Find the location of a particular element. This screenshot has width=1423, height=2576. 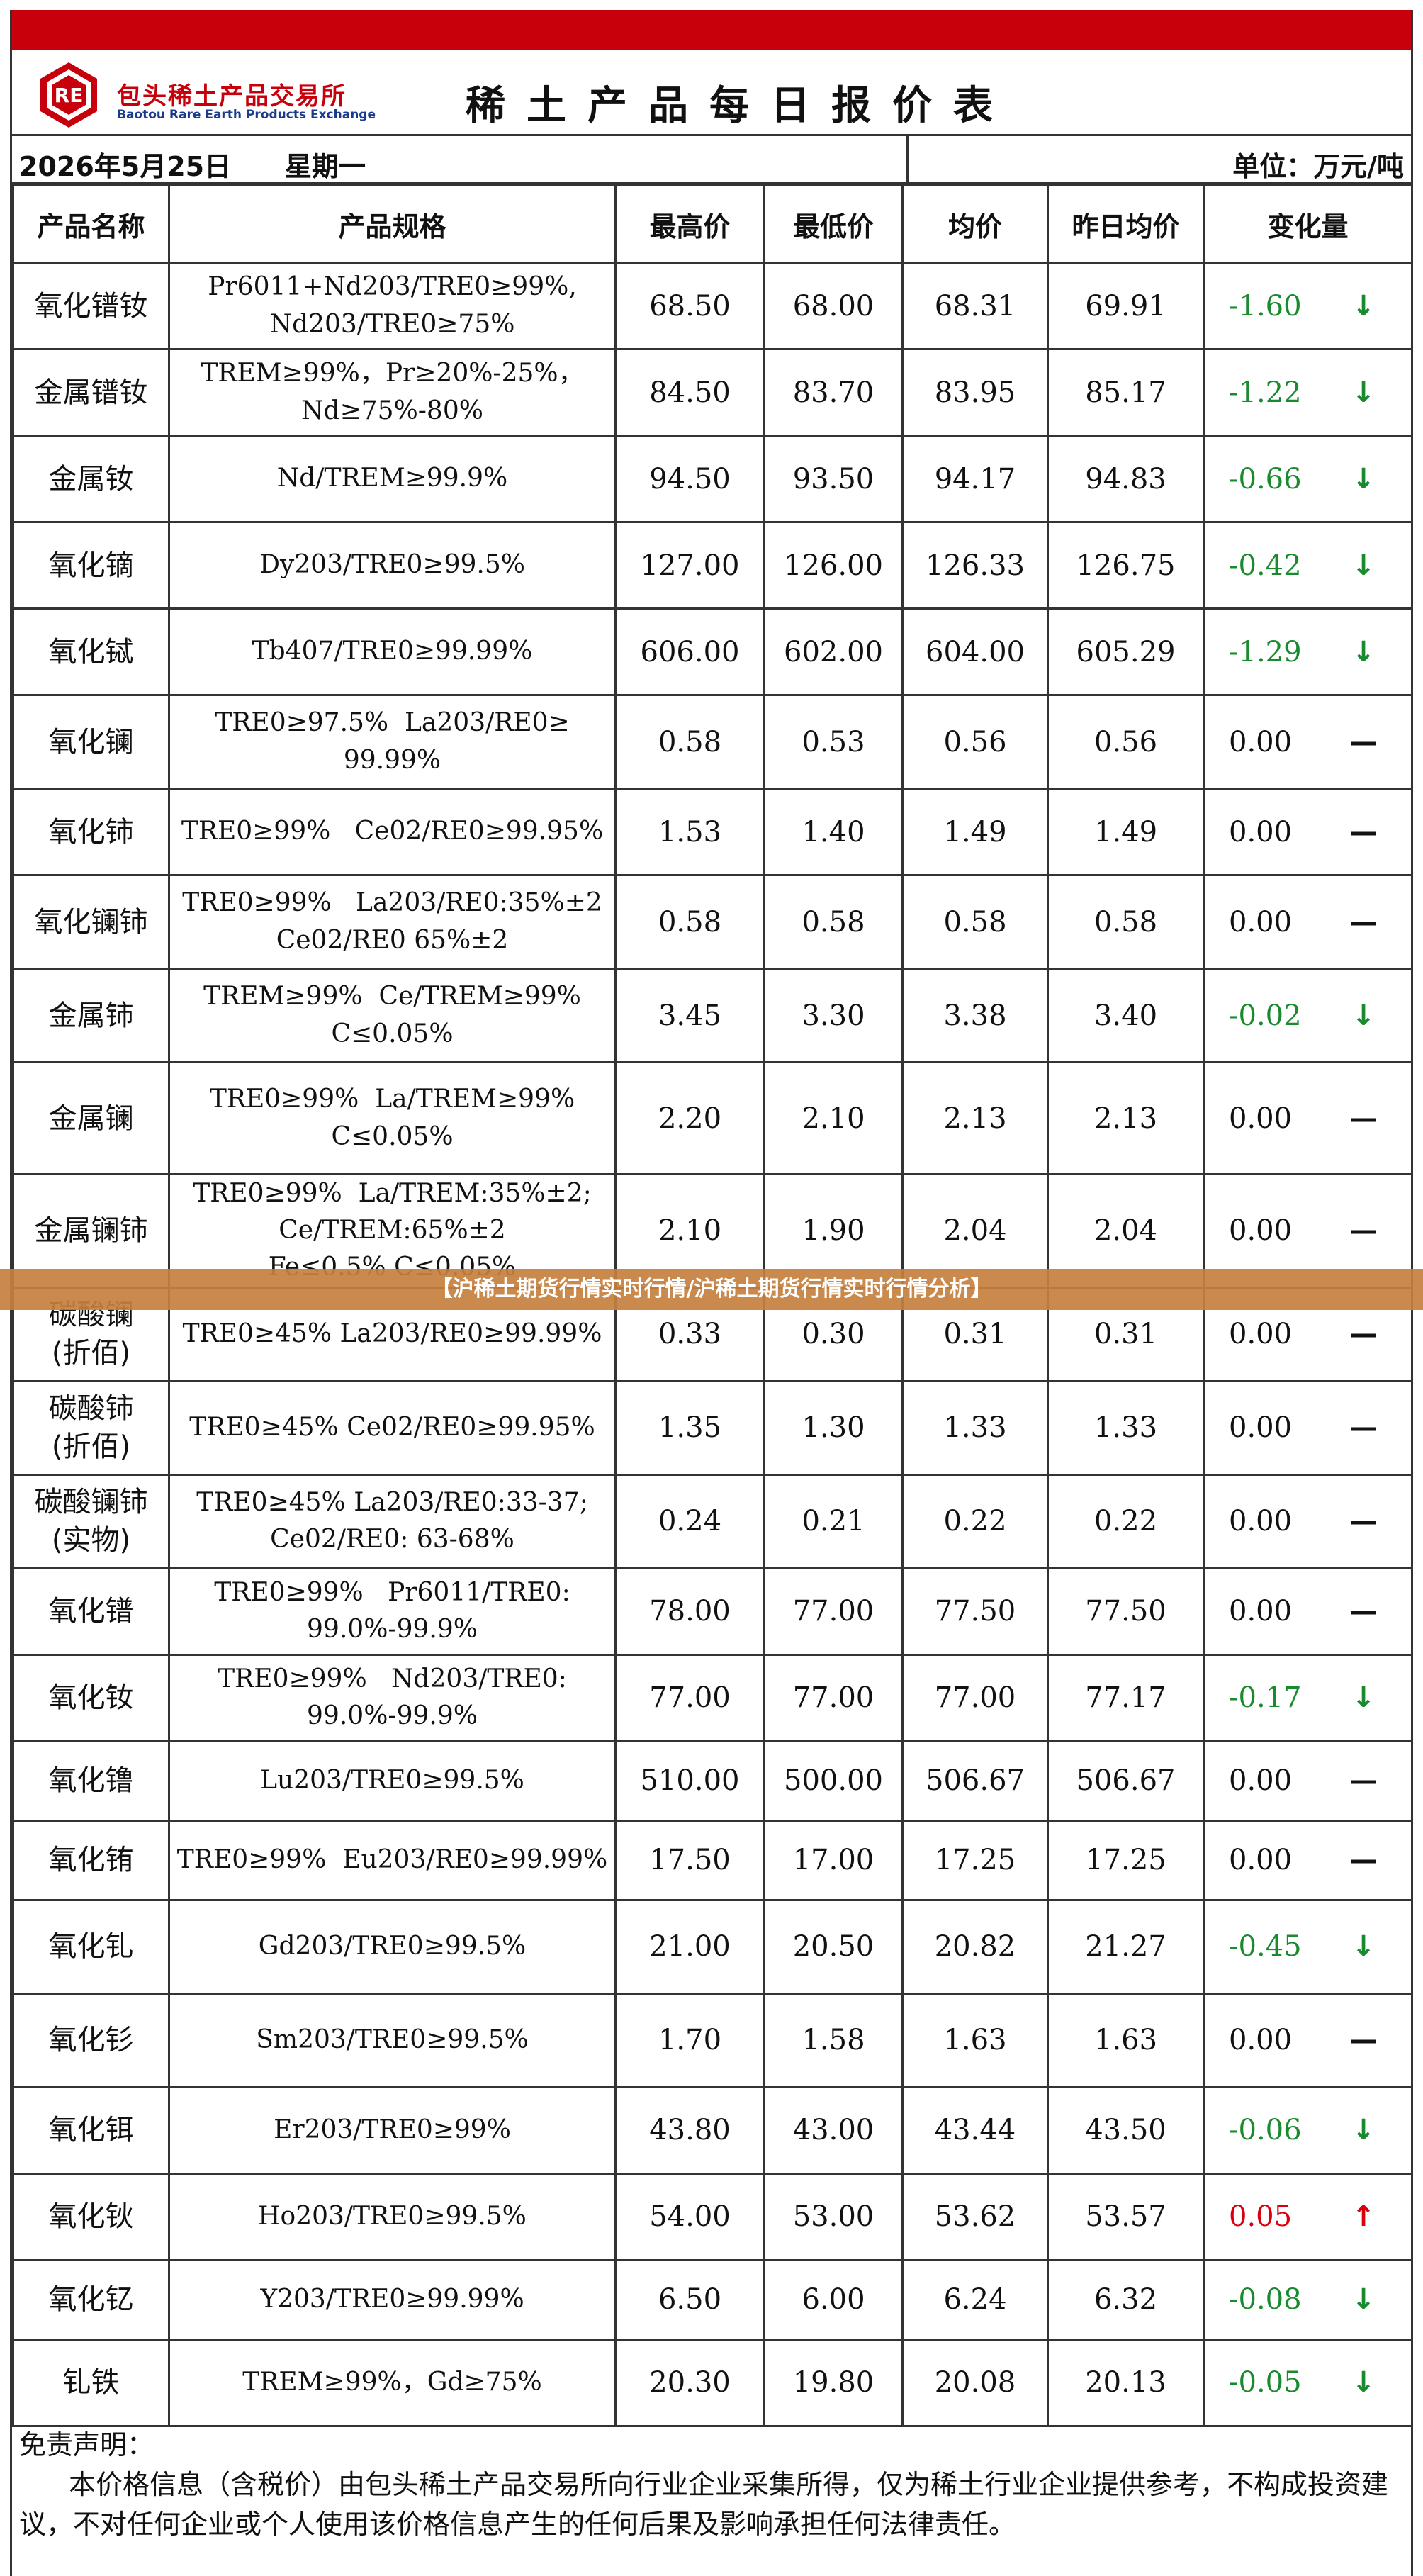

product-name-line: 氧化镝 is located at coordinates (91, 566).